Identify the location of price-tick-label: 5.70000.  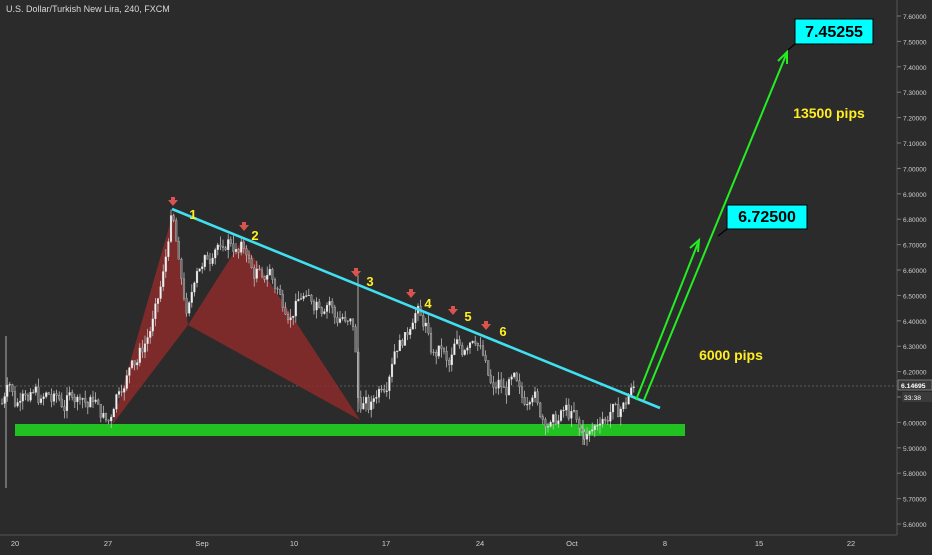
(915, 500).